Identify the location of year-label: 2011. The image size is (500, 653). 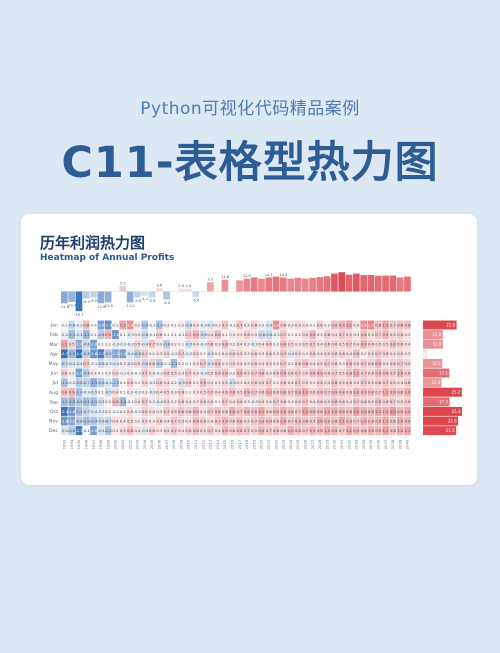
(195, 444).